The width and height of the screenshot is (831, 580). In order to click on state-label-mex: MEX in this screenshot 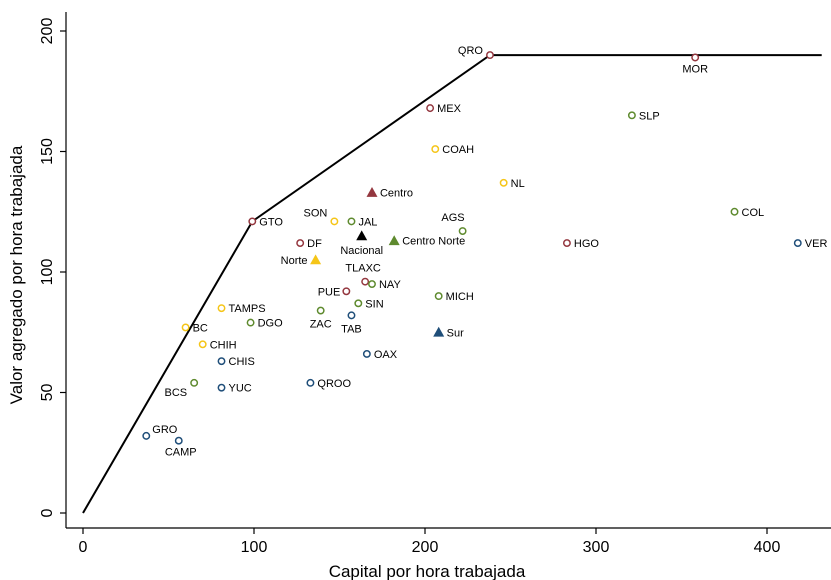, I will do `click(449, 109)`.